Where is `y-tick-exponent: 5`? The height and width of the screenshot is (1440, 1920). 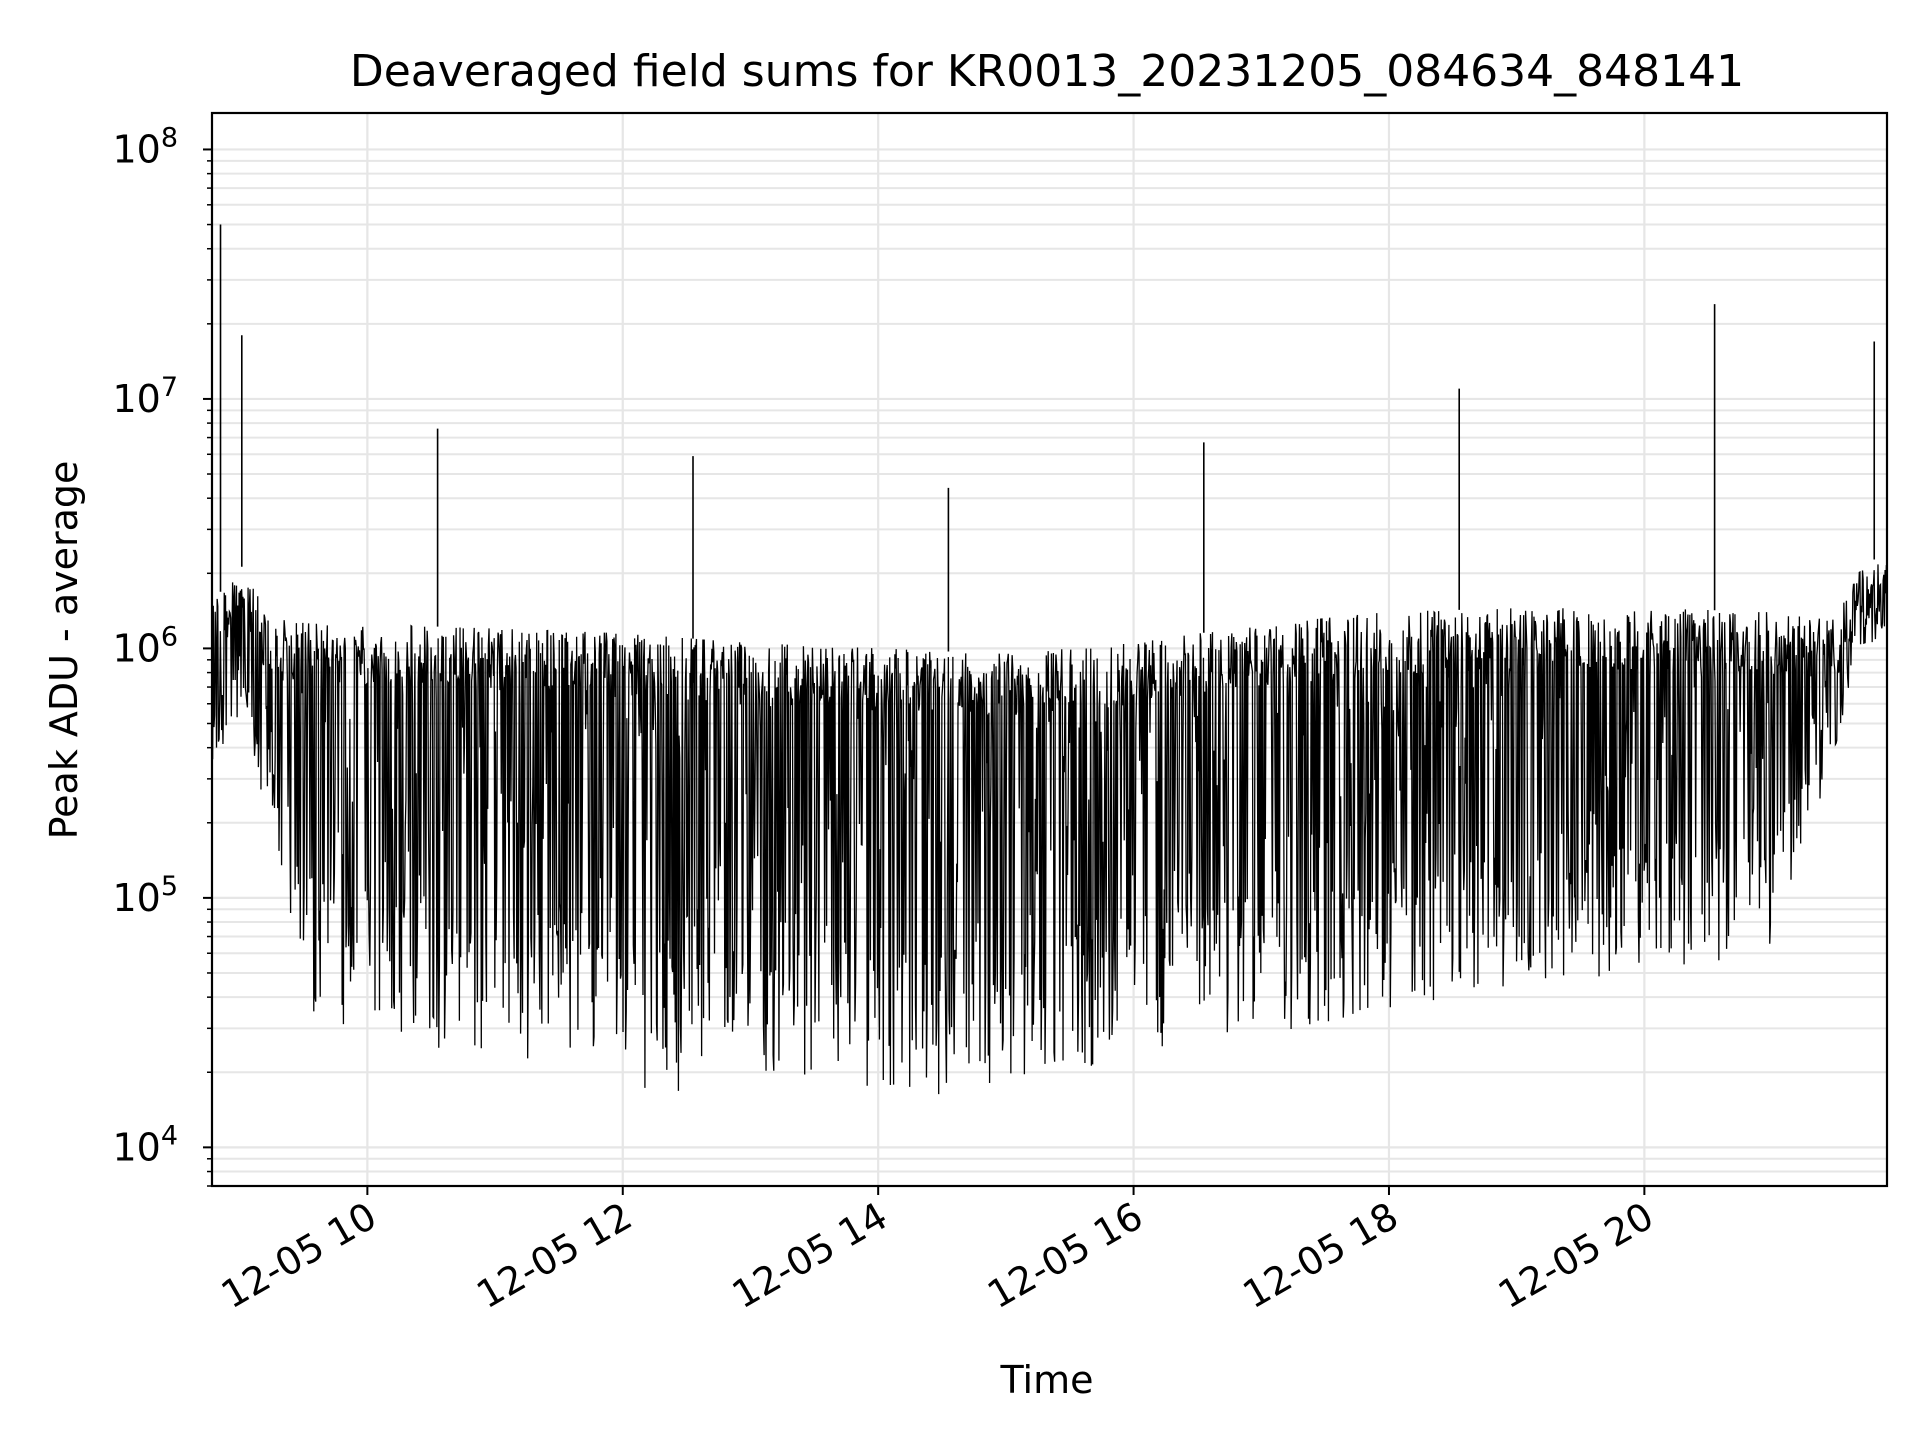 y-tick-exponent: 5 is located at coordinates (169, 886).